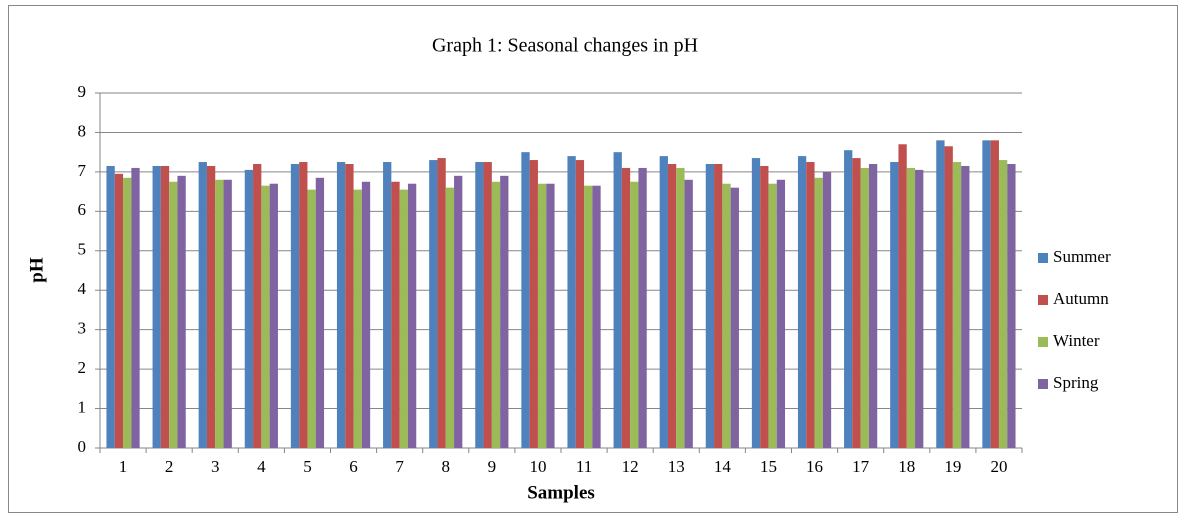  Describe the element at coordinates (82, 170) in the screenshot. I see `y-tick-label: 7` at that location.